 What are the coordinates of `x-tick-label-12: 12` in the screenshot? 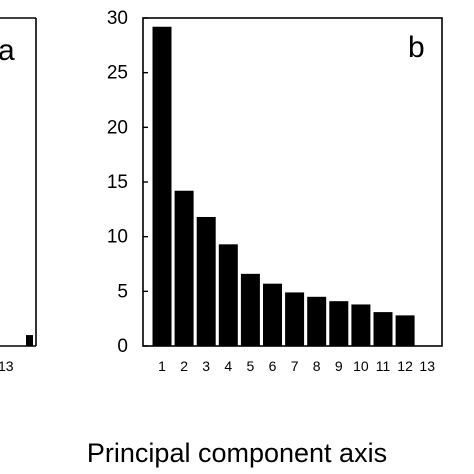 It's located at (405, 366).